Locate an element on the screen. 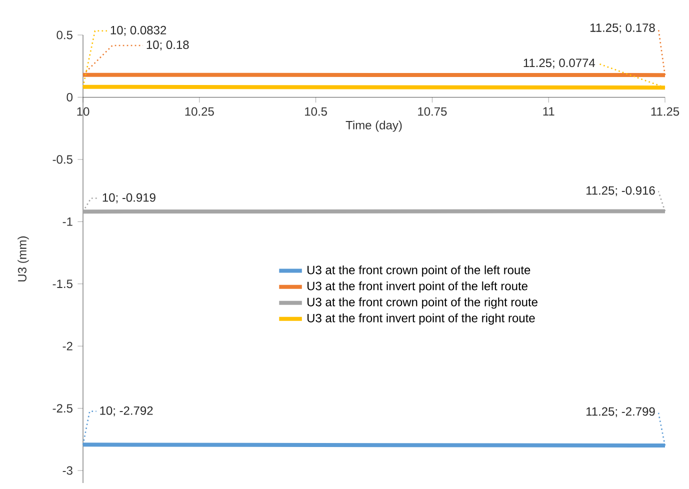 This screenshot has height=489, width=689. y-tick-label: -3 is located at coordinates (67, 470).